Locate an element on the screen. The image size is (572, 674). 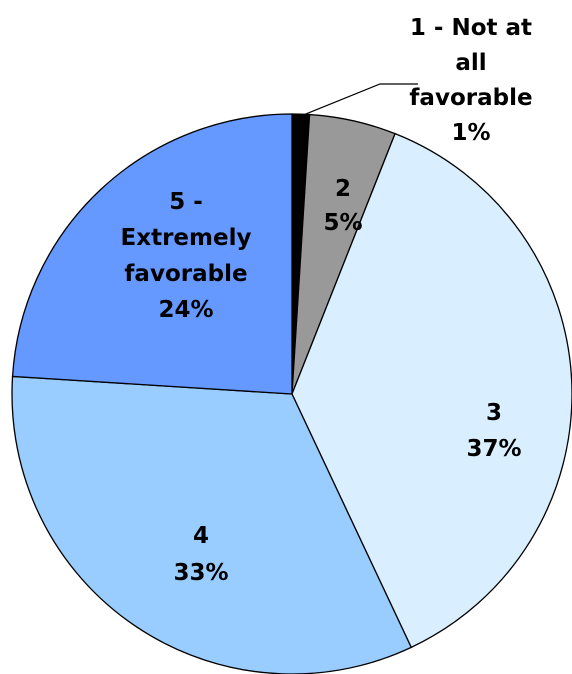
data-label-slice-3: 3 37% is located at coordinates (493, 431).